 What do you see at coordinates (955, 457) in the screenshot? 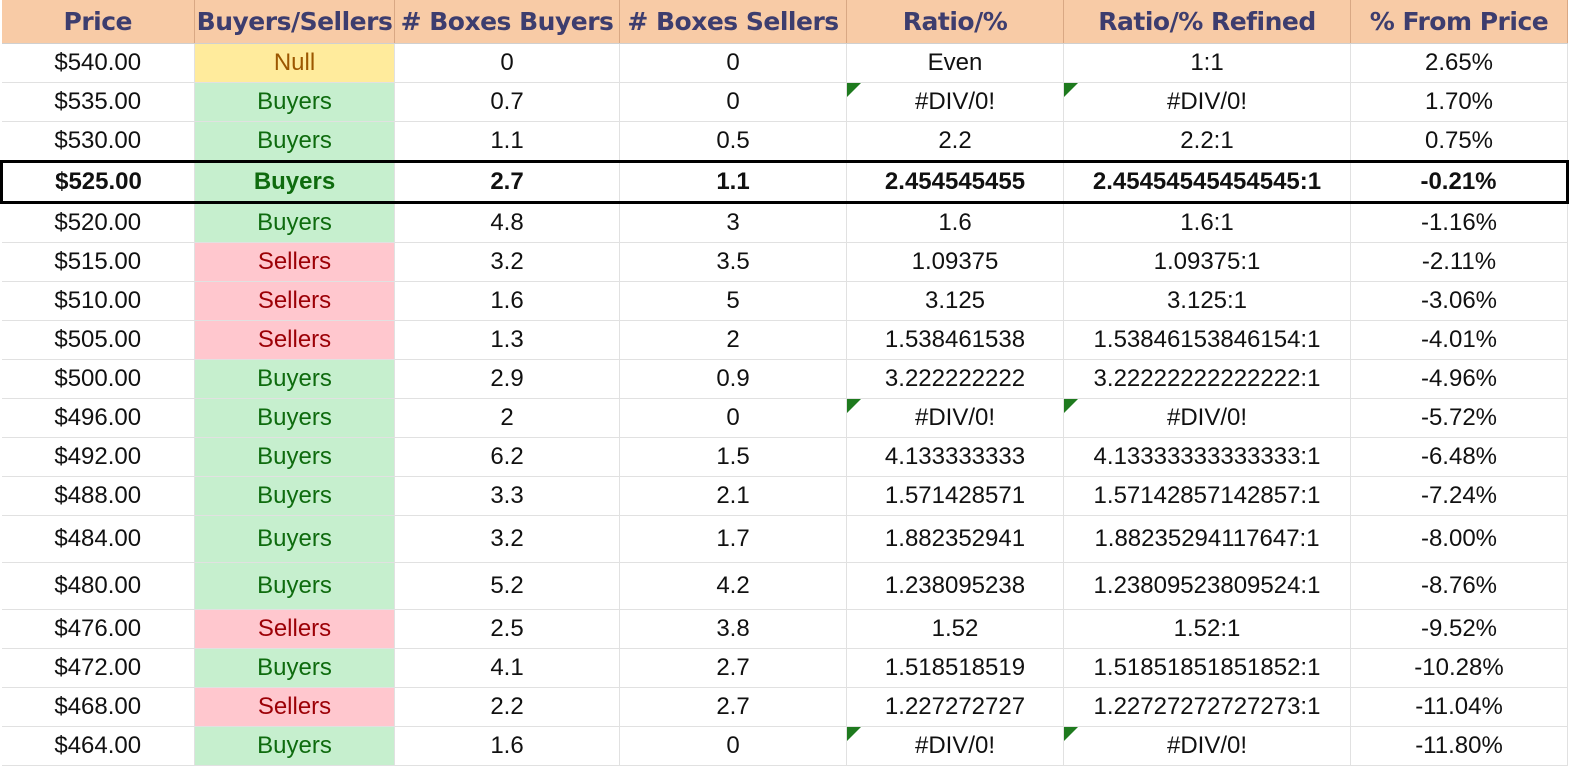
I see `ratio-cell: 4.133333333` at bounding box center [955, 457].